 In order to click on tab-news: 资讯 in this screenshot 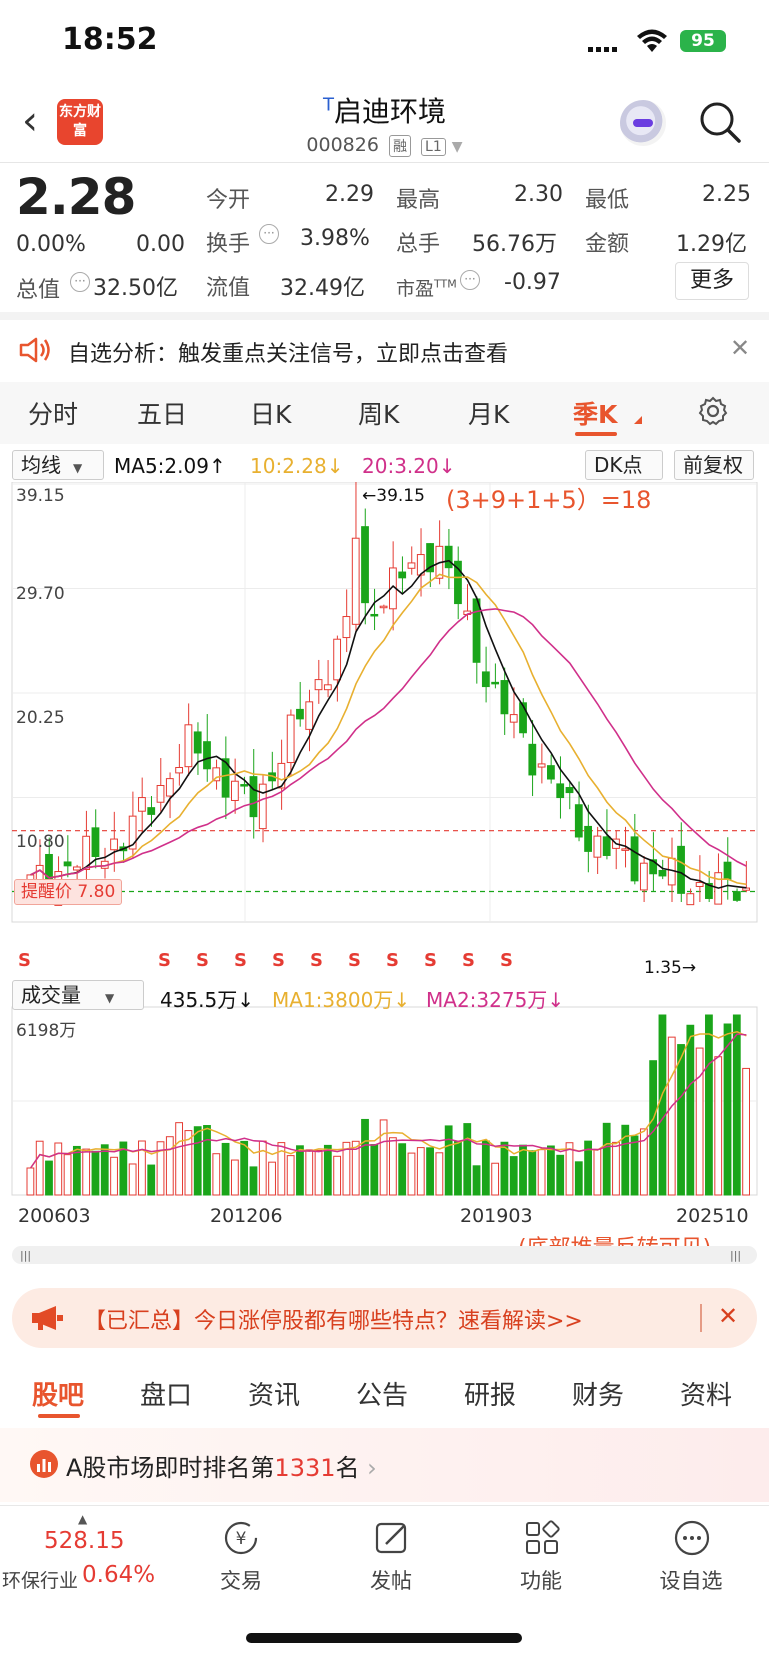, I will do `click(274, 1396)`.